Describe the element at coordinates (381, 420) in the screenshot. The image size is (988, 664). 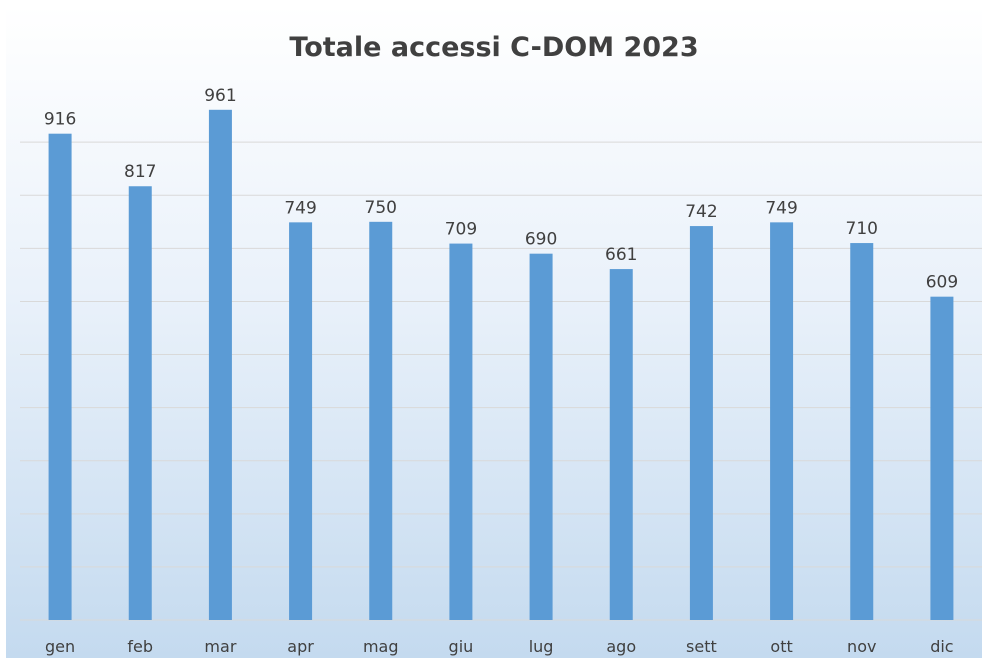
I see `bar-mag` at that location.